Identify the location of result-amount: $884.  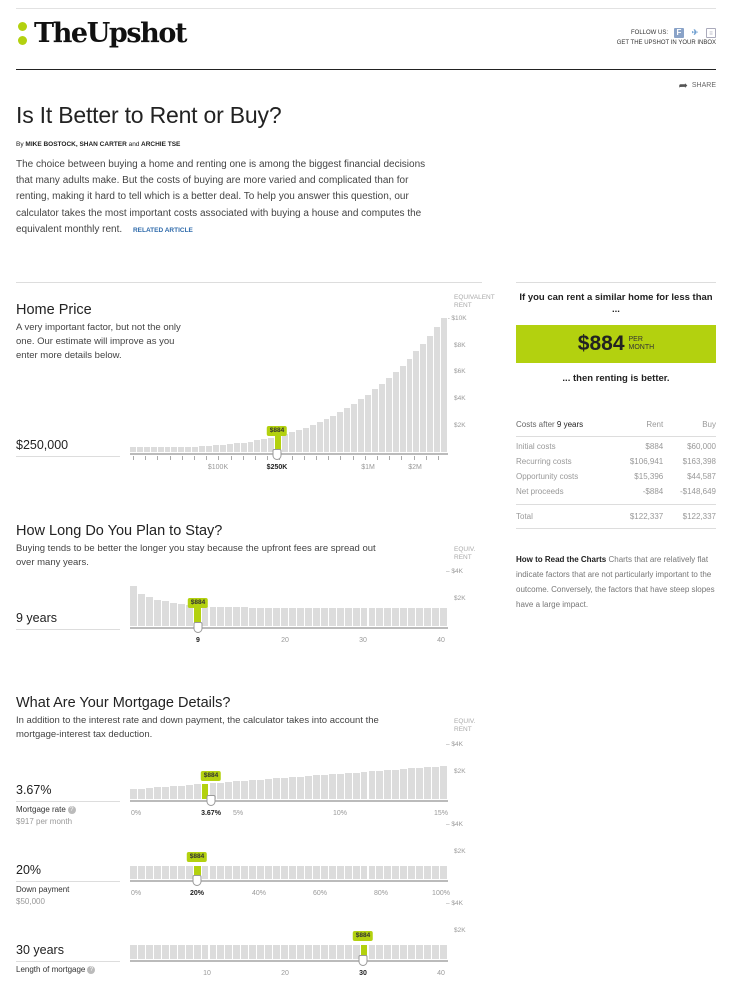
(601, 343).